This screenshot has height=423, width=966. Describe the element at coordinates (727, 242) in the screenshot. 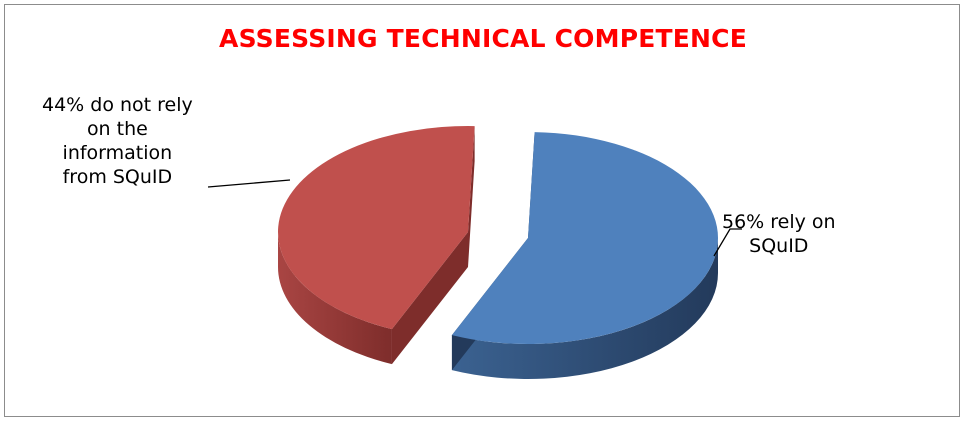

I see `leader-line-rely` at that location.